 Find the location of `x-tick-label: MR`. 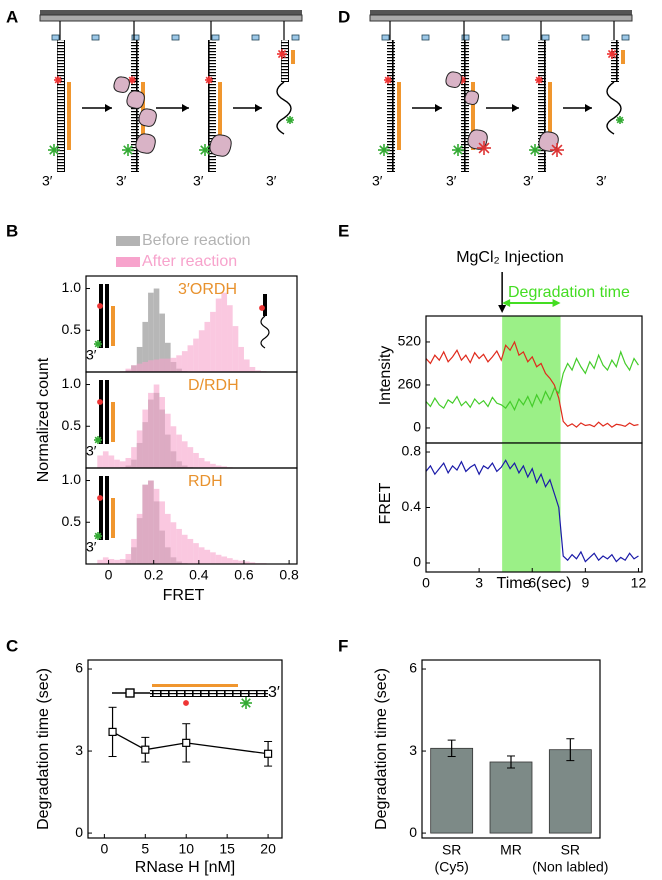

x-tick-label: MR is located at coordinates (511, 850).